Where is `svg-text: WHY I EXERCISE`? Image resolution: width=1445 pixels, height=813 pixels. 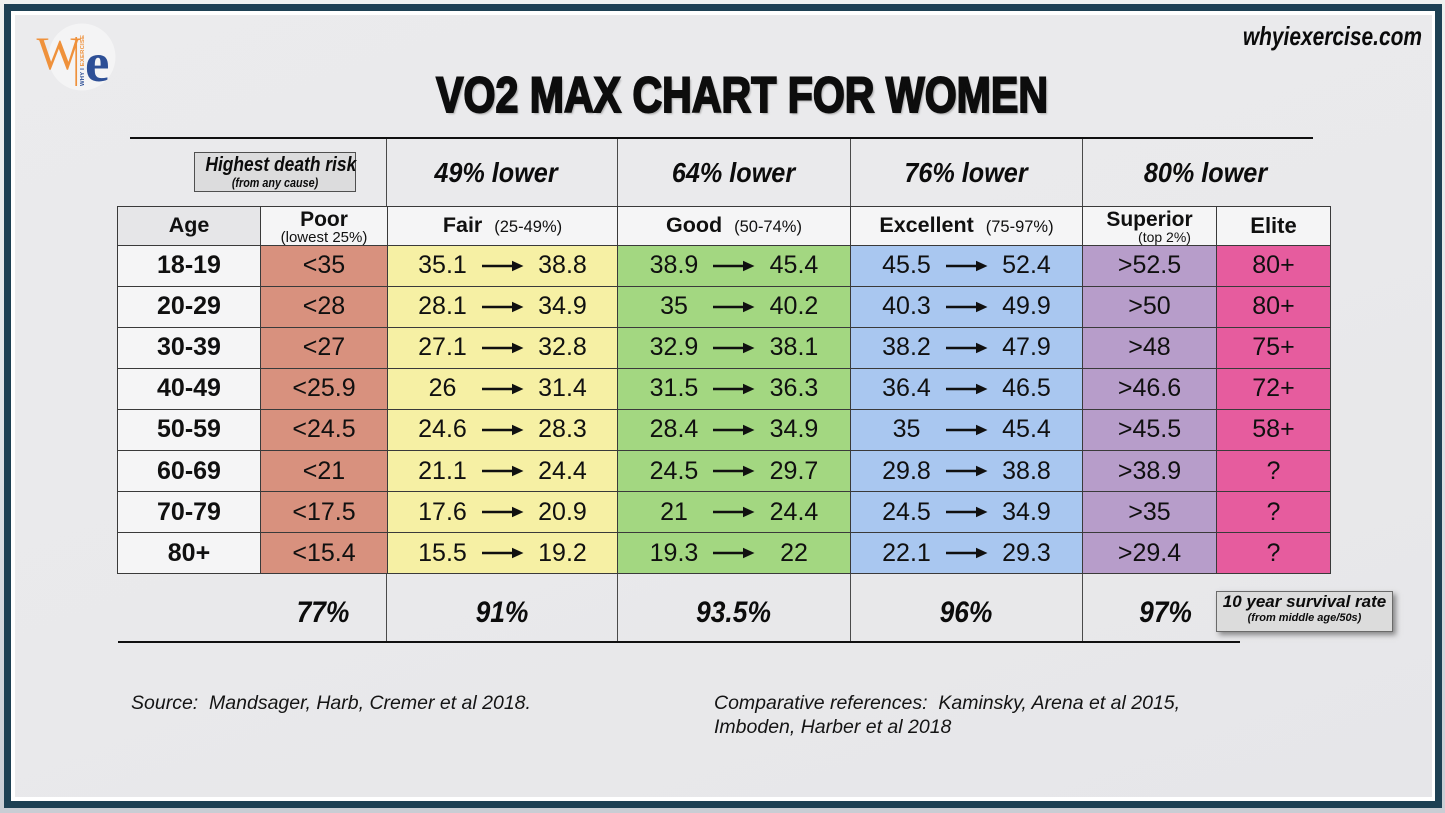
svg-text: WHY I EXERCISE is located at coordinates (83, 60).